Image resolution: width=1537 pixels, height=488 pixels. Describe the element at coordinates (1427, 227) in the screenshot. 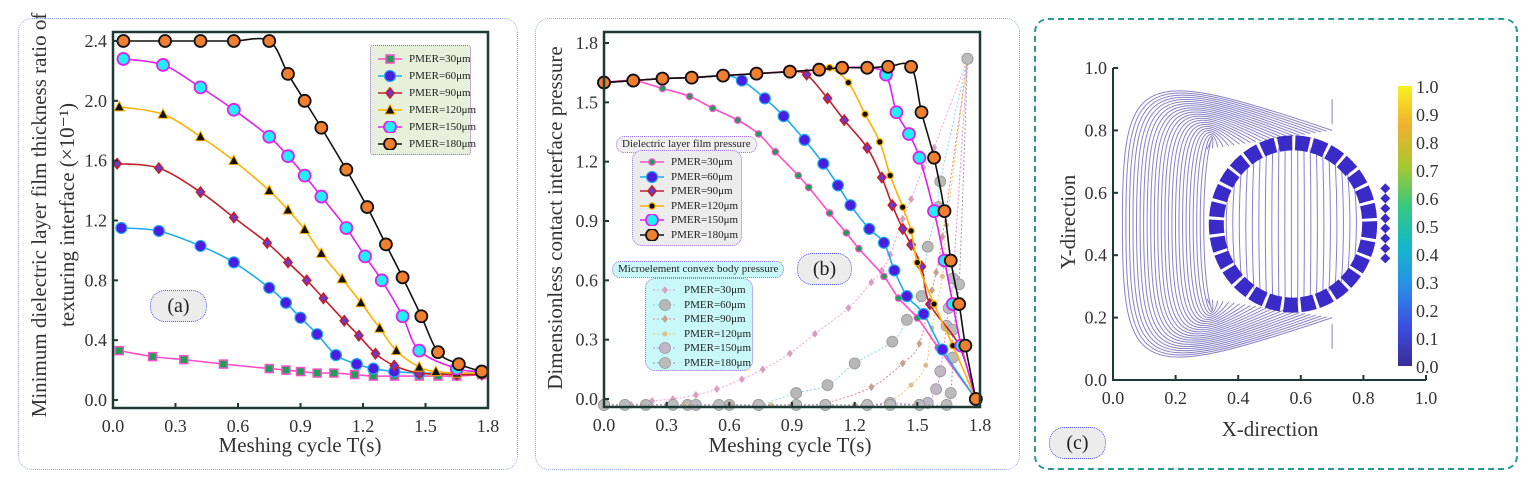

I see `colorbar-tick-label: 0.5` at that location.